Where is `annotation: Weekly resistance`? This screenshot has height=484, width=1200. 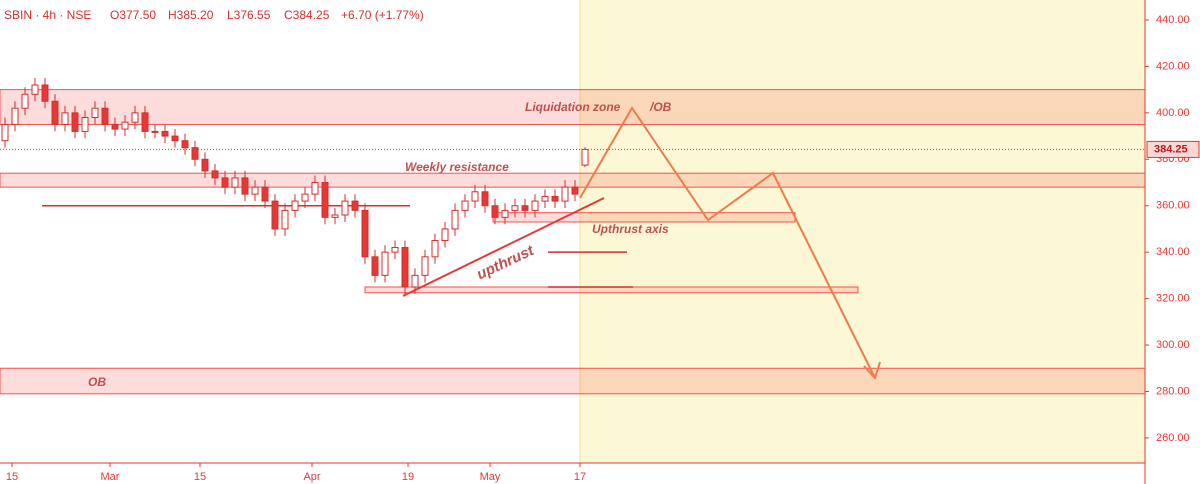 annotation: Weekly resistance is located at coordinates (457, 167).